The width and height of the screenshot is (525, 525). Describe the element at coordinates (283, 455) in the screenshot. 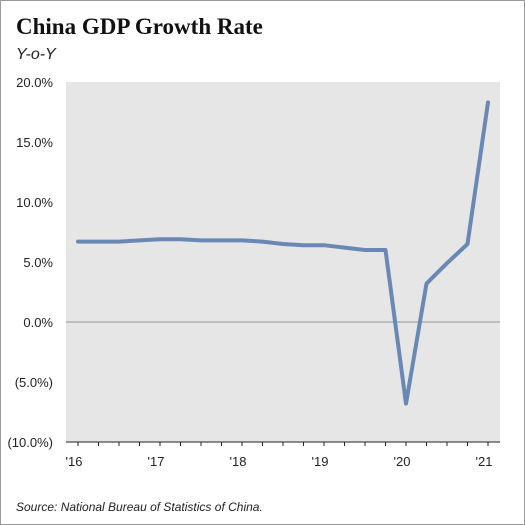

I see `x-axis: '16 '17 '18 '19 '20 '21` at that location.